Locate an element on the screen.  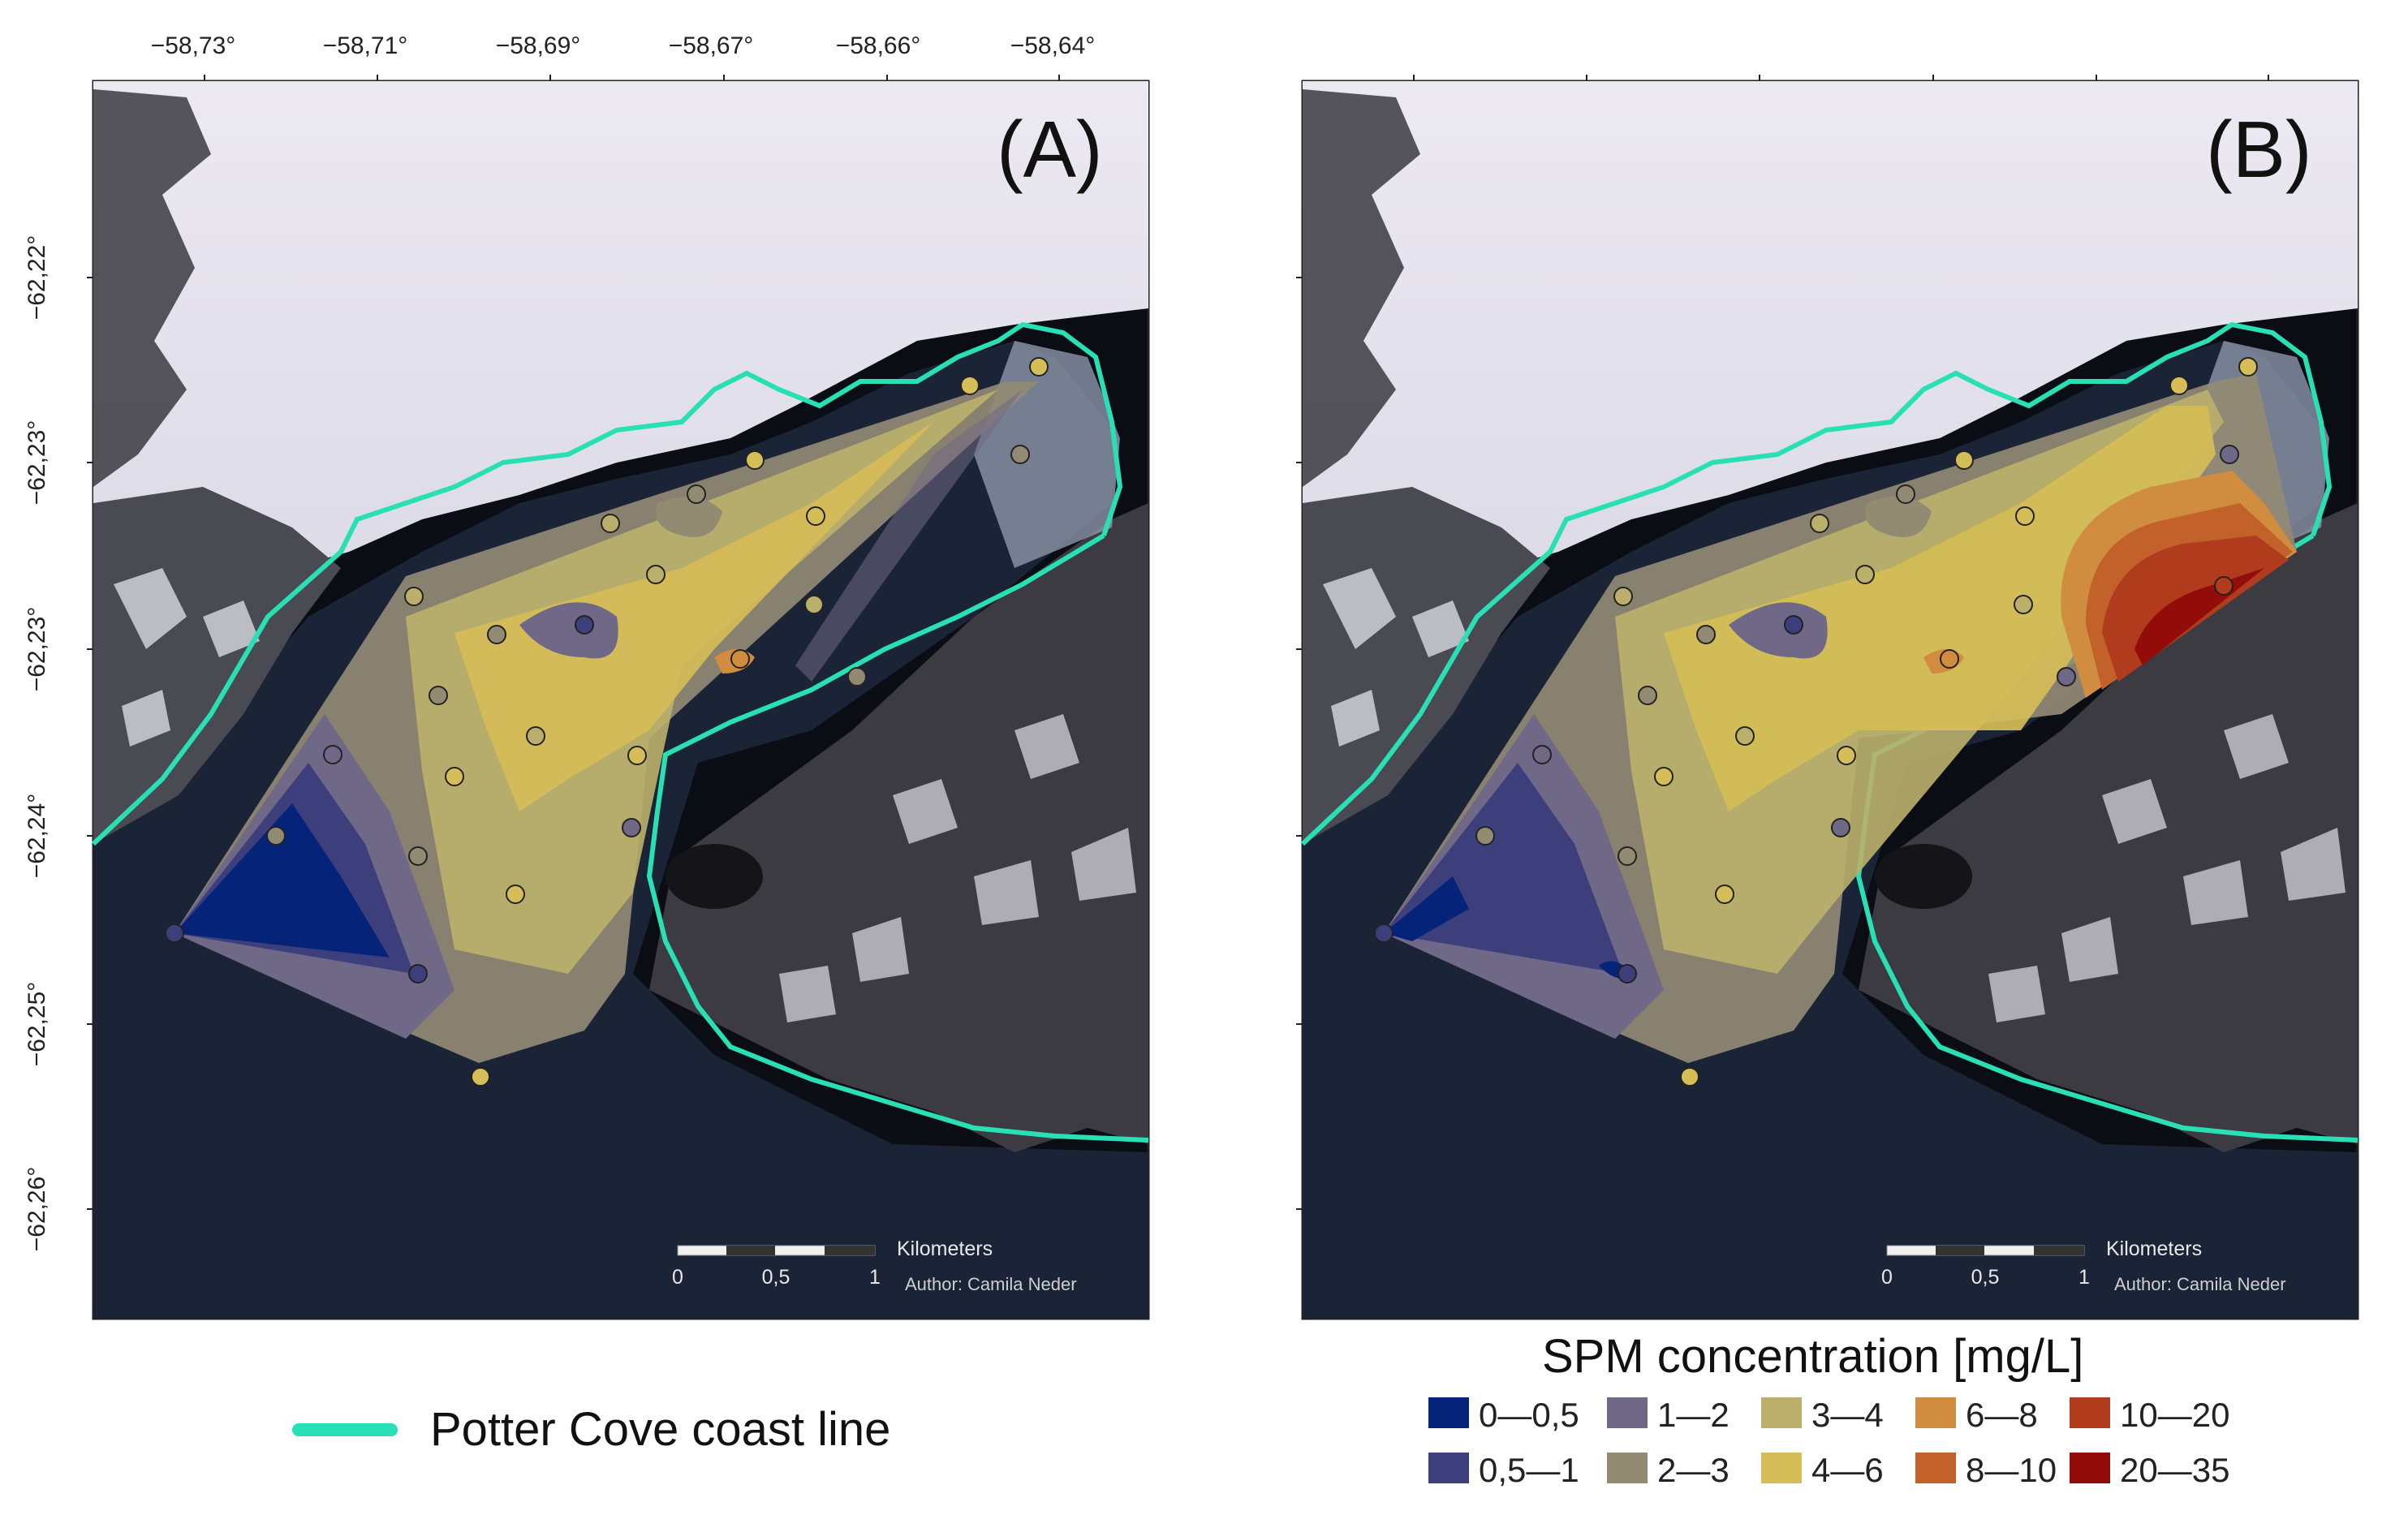
scale-bar-a is located at coordinates (777, 1250).